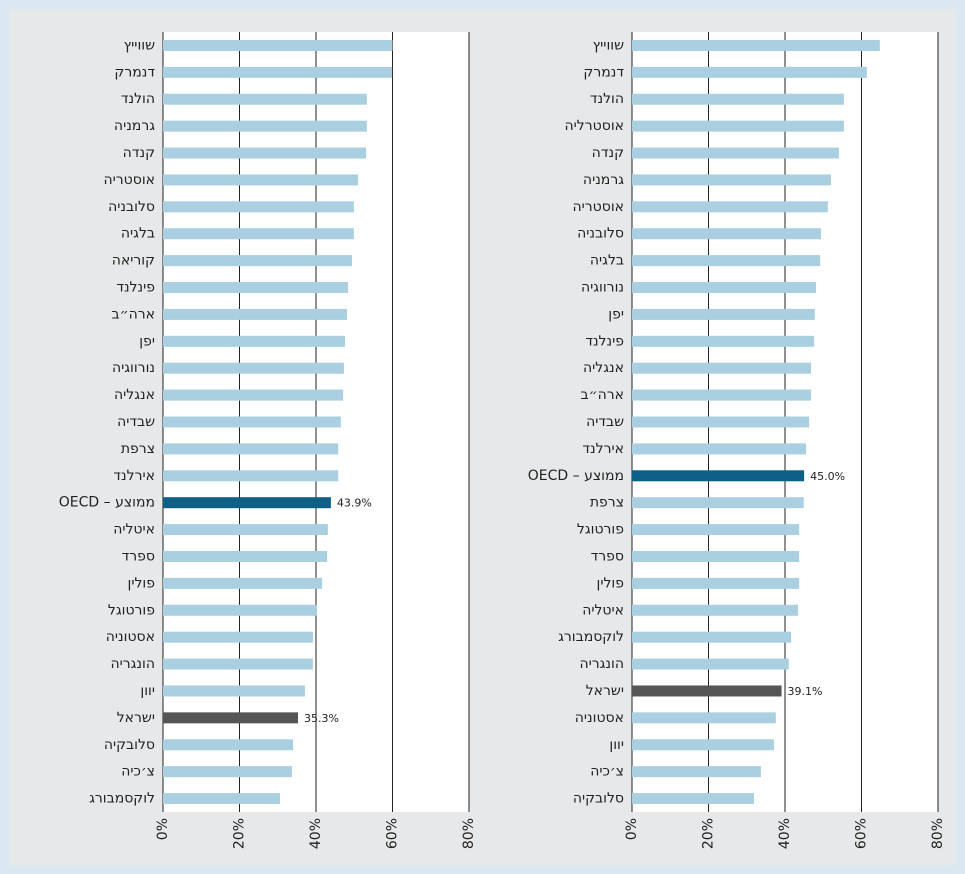 This screenshot has height=874, width=965. What do you see at coordinates (354, 503) in the screenshot?
I see `value-label: 43.9%` at bounding box center [354, 503].